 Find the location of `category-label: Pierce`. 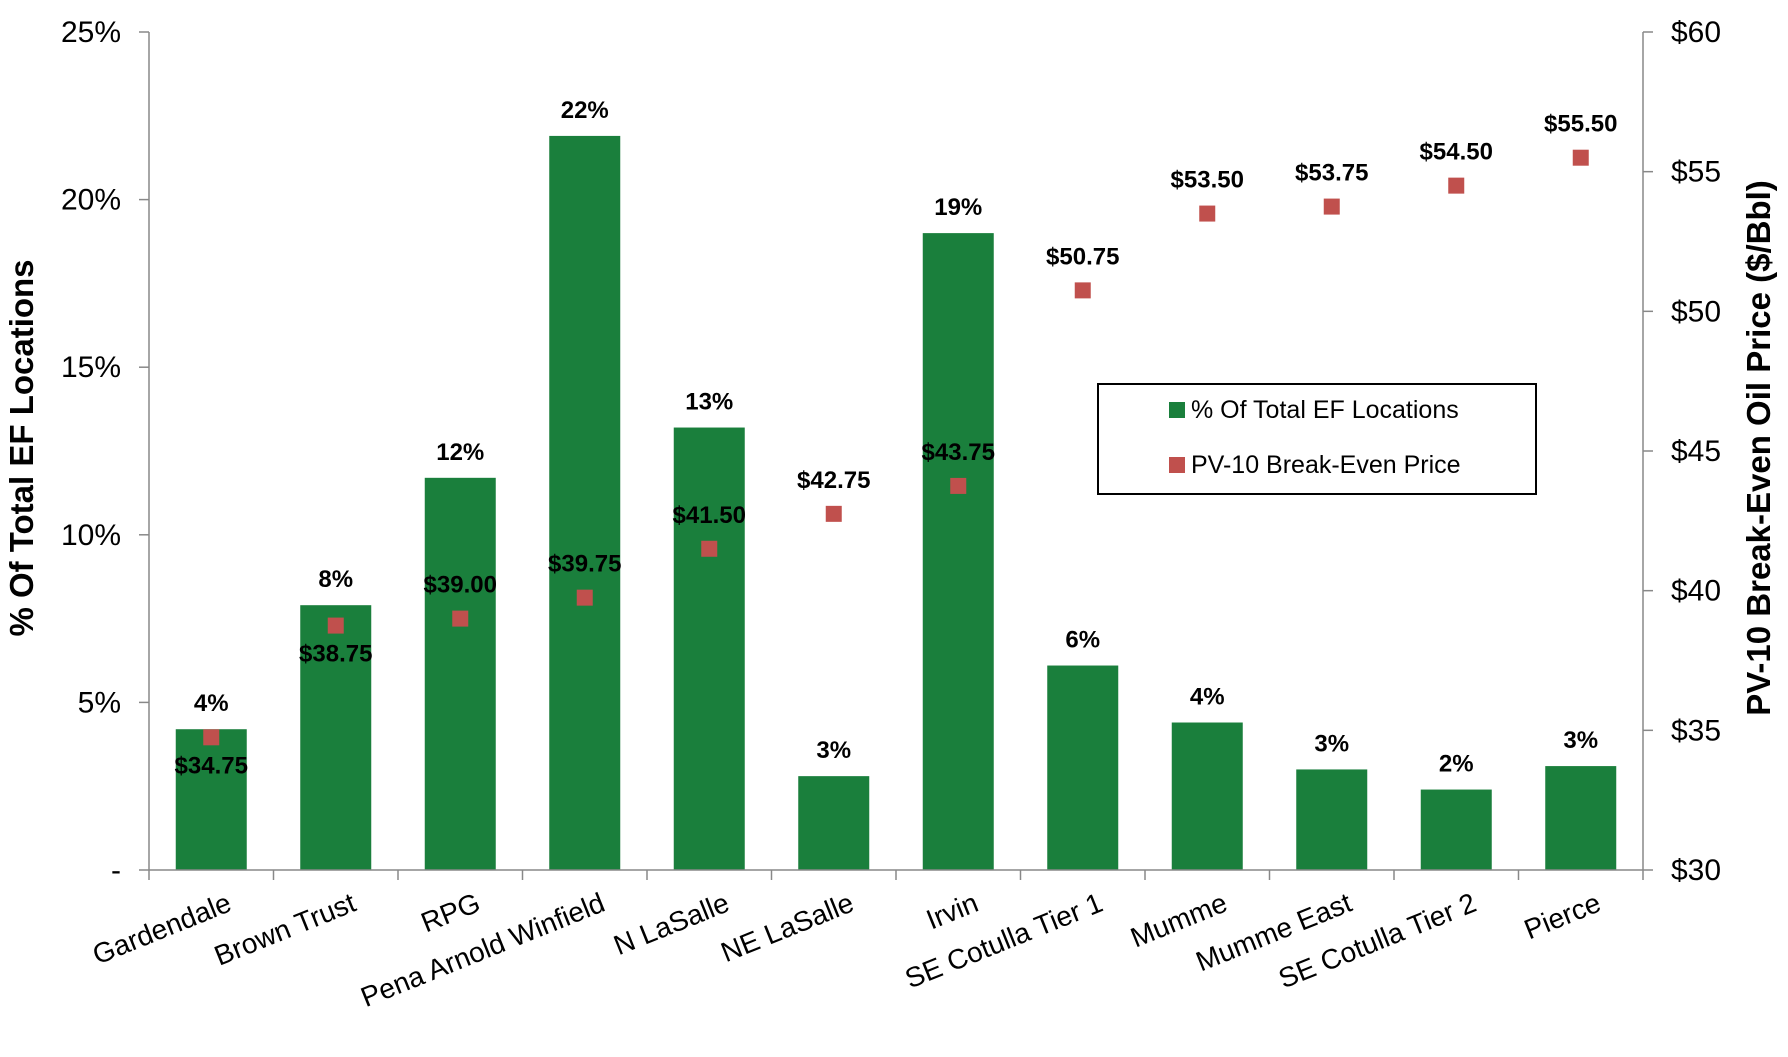

category-label: Pierce is located at coordinates (1562, 916).